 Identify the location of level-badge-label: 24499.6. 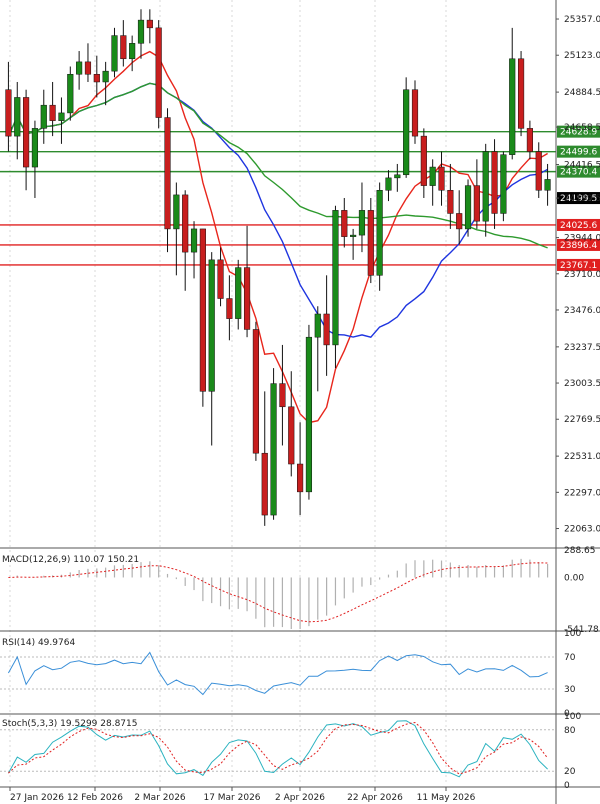
(578, 153).